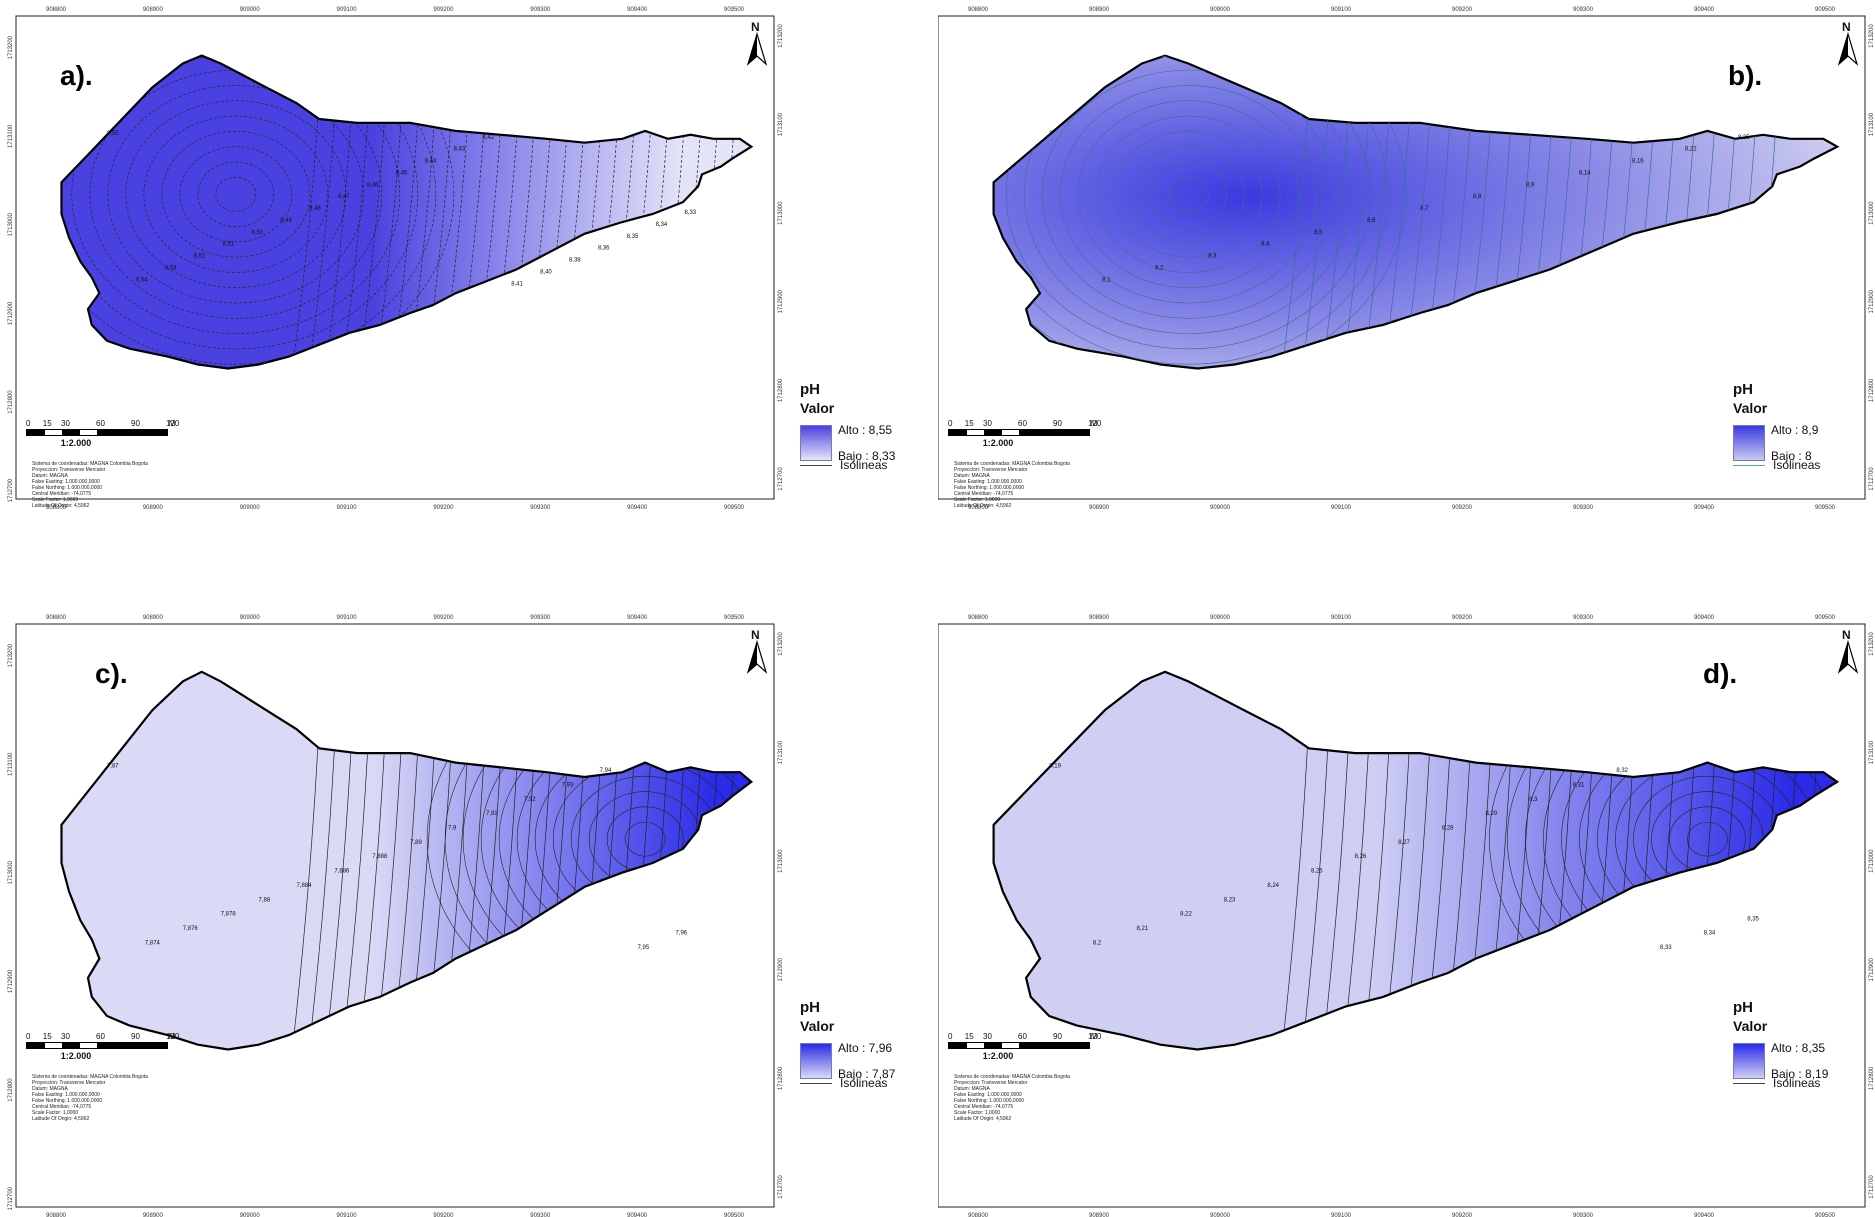  I want to click on legend-ramp: Alto : 8,35 Bajo : 8,19, so click(1804, 1061).